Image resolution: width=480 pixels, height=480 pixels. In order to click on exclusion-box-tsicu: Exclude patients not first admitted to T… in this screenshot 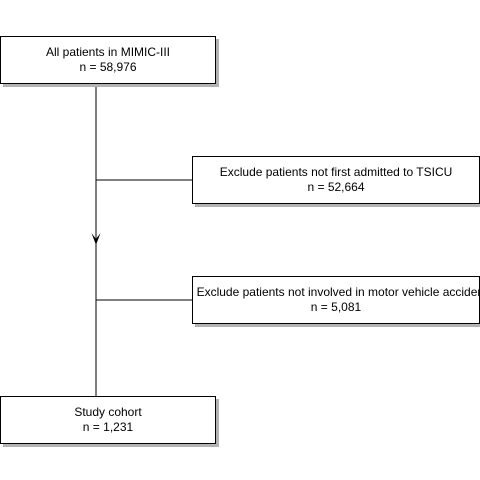, I will do `click(336, 180)`.